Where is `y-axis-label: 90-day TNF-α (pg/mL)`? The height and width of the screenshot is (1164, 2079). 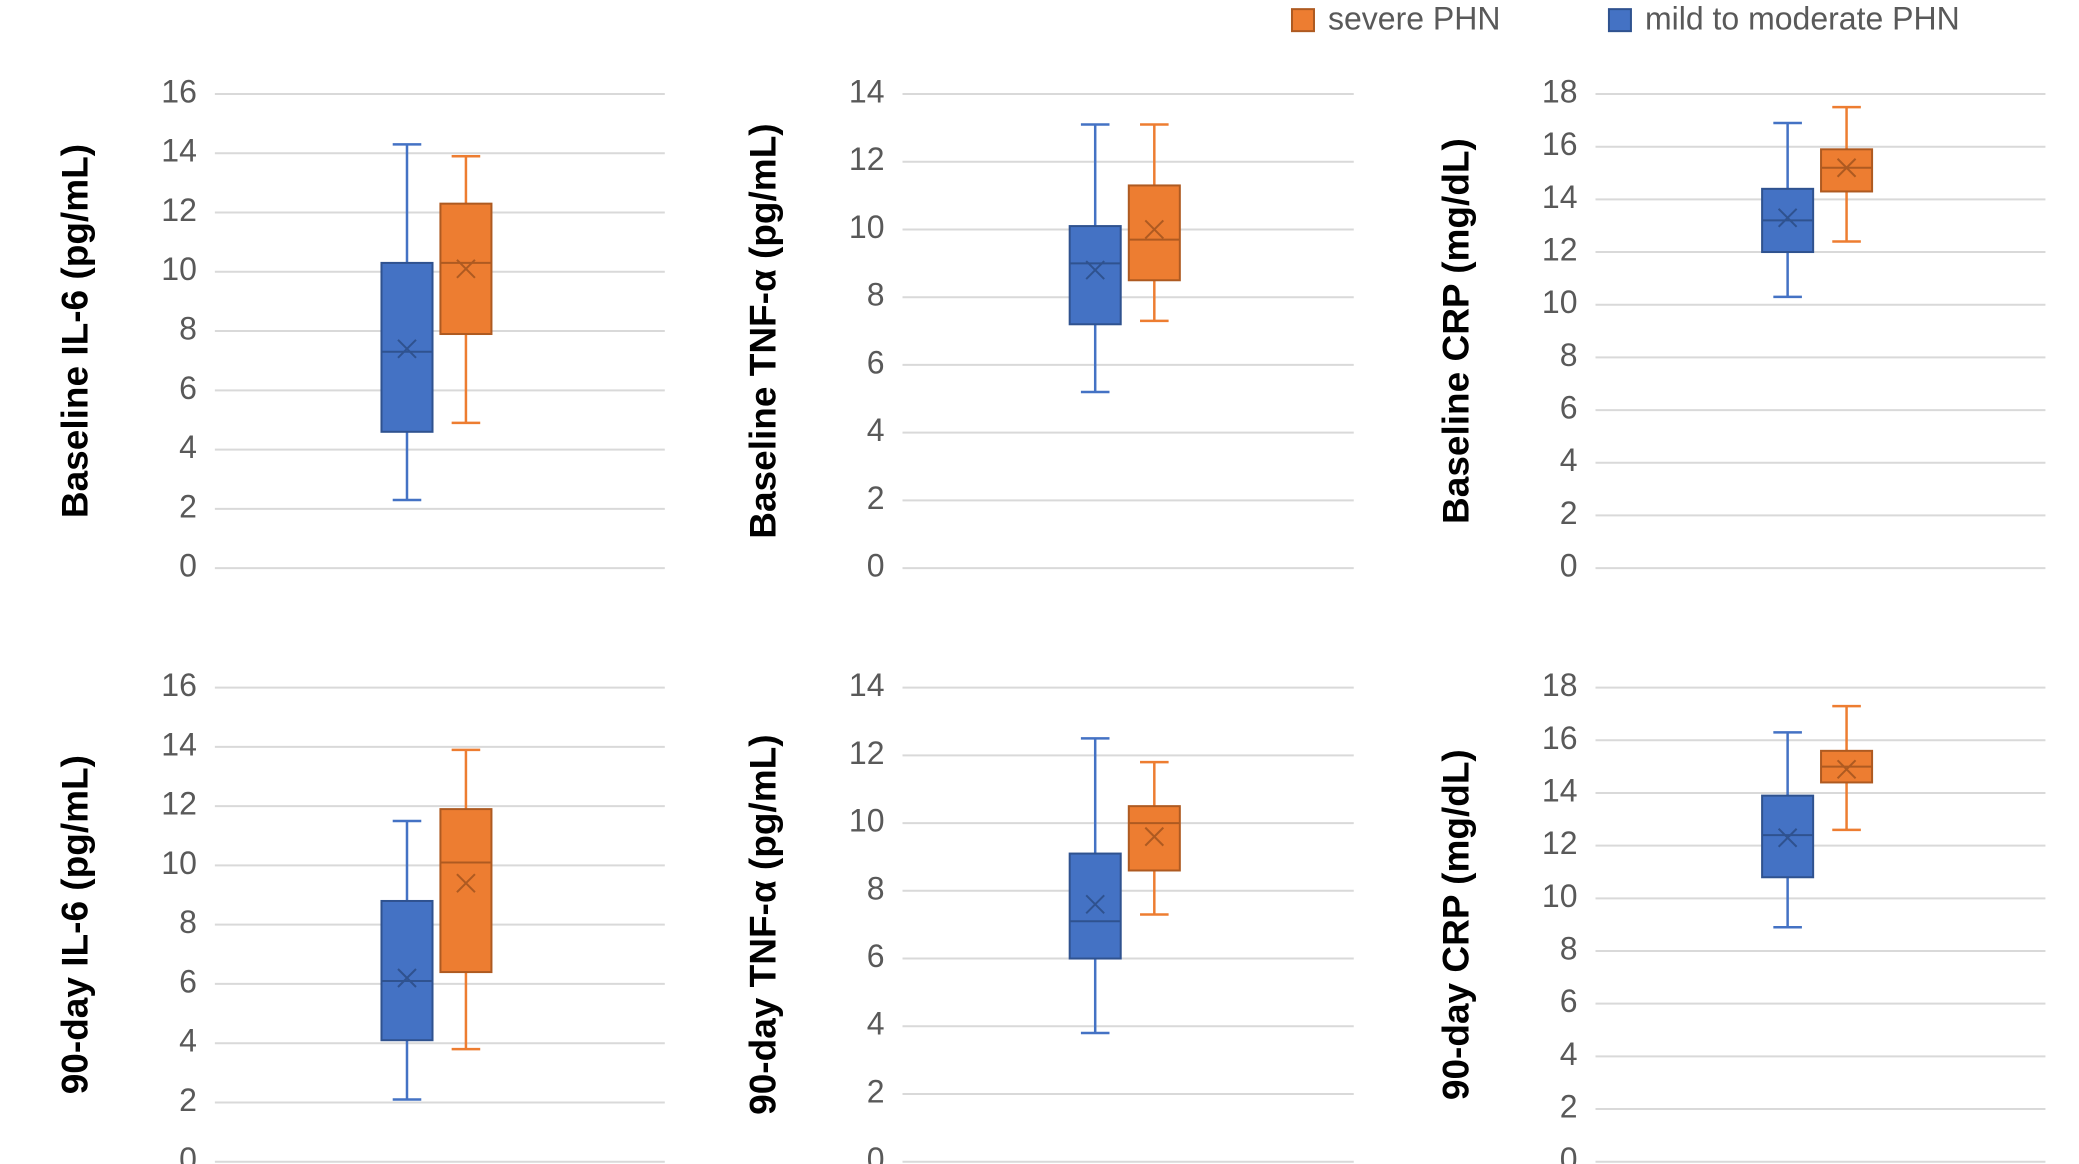 y-axis-label: 90-day TNF-α (pg/mL) is located at coordinates (762, 924).